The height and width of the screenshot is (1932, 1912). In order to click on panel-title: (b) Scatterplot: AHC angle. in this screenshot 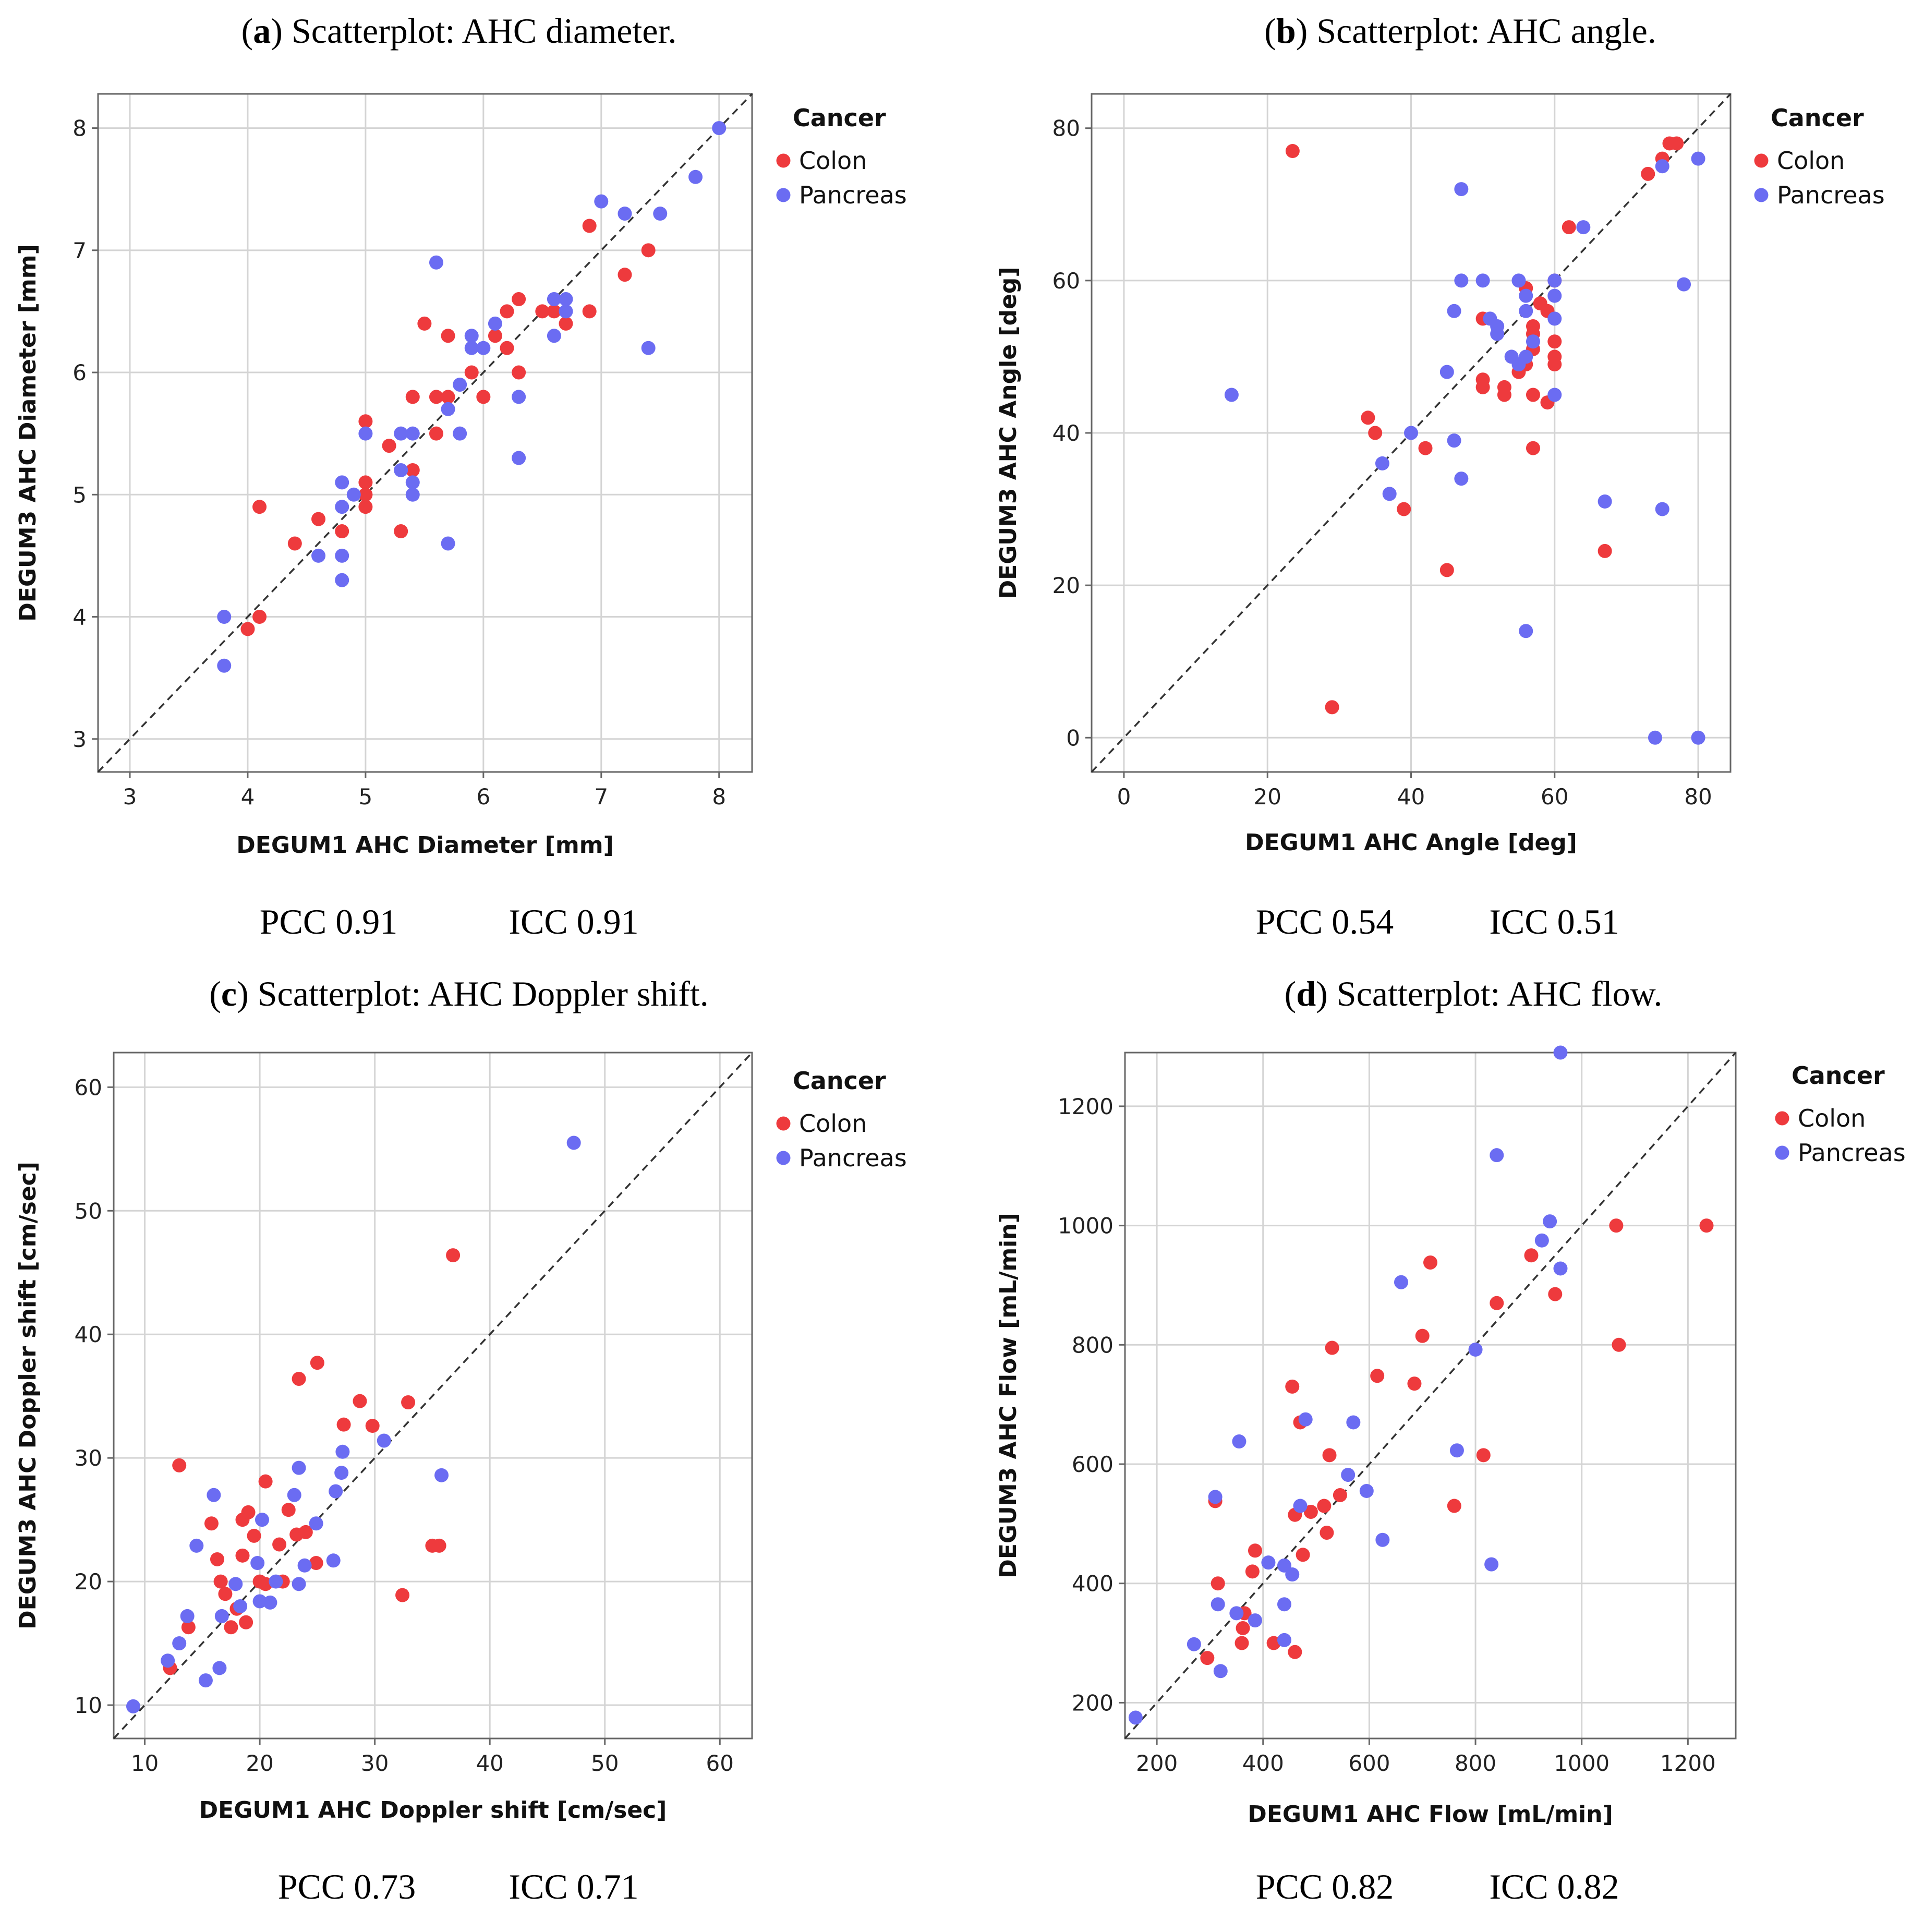, I will do `click(1460, 31)`.